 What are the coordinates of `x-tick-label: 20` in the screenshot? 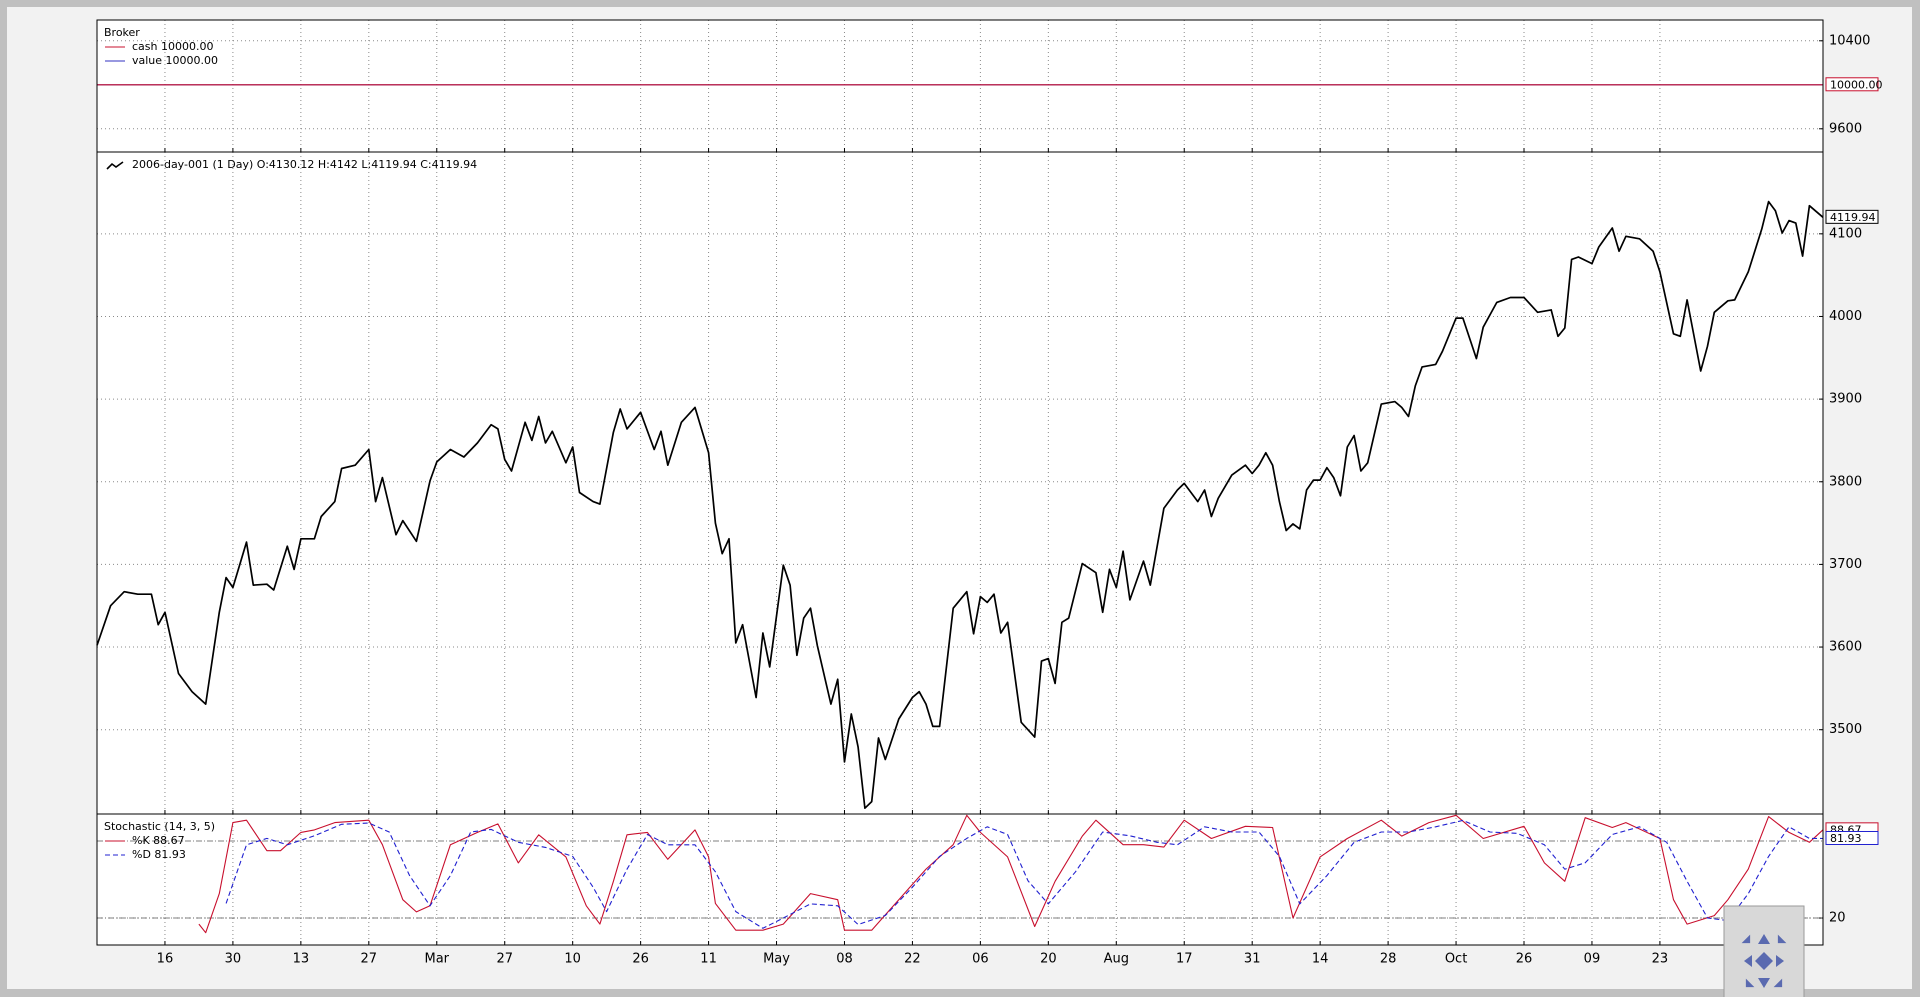 It's located at (1048, 959).